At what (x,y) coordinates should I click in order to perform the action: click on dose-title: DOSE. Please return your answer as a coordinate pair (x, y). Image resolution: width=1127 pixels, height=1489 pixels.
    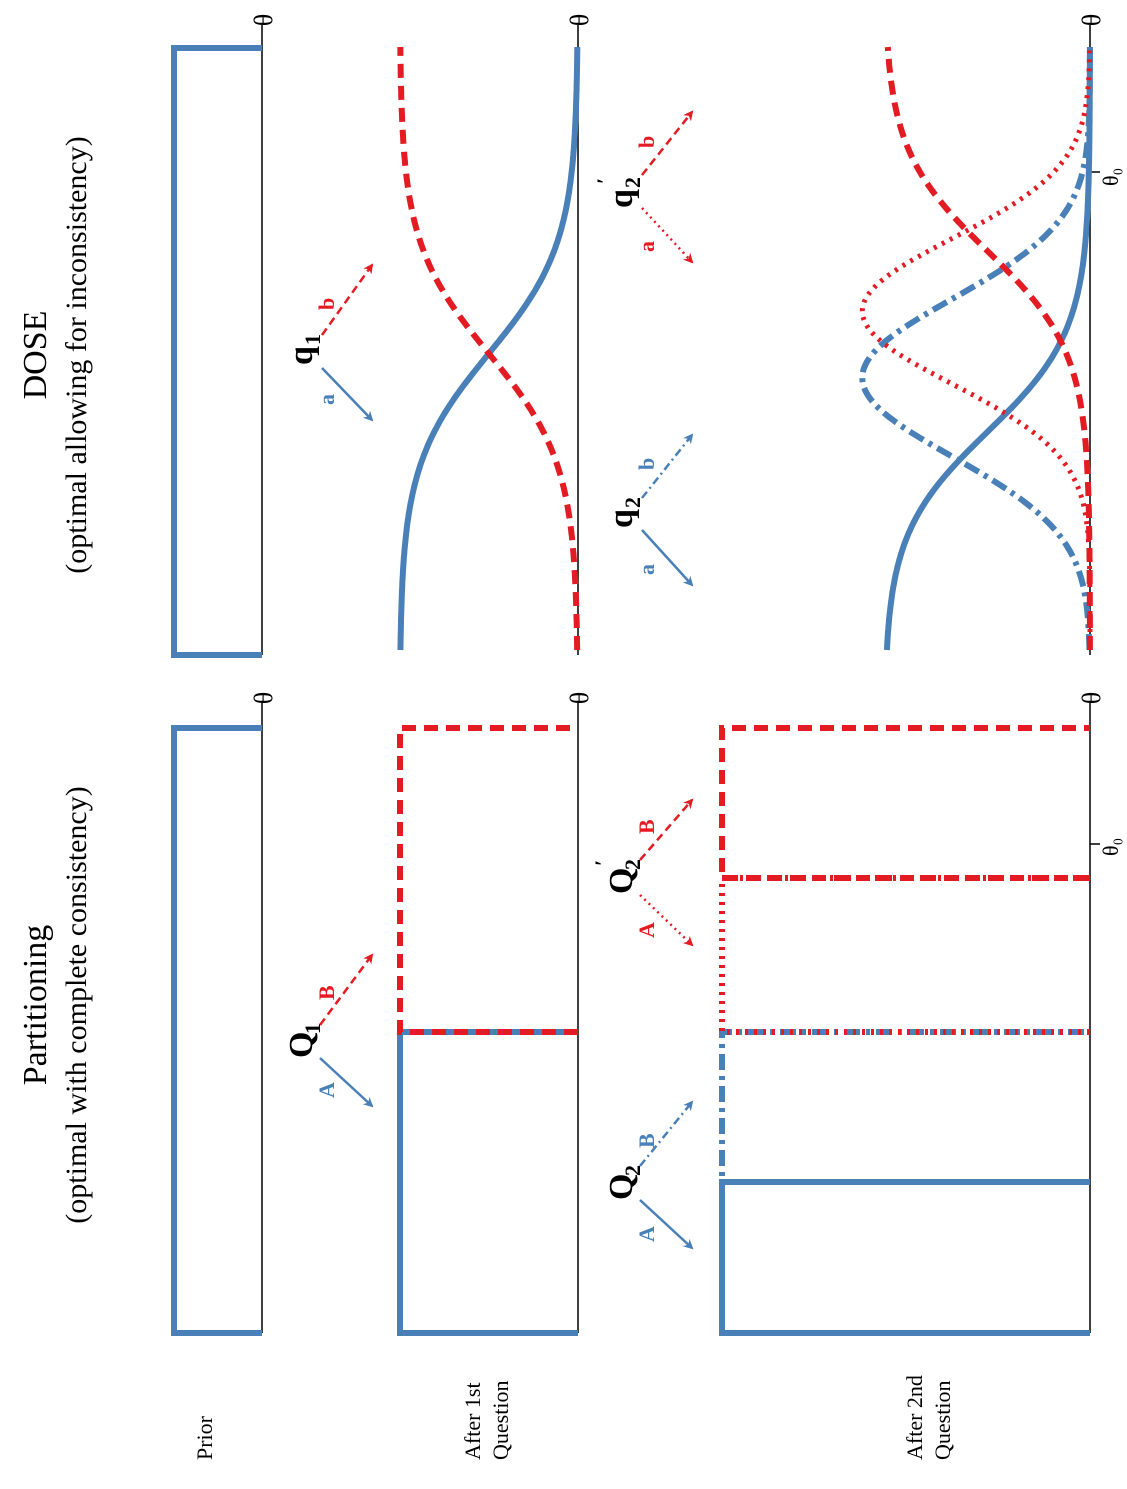
    Looking at the image, I should click on (35, 355).